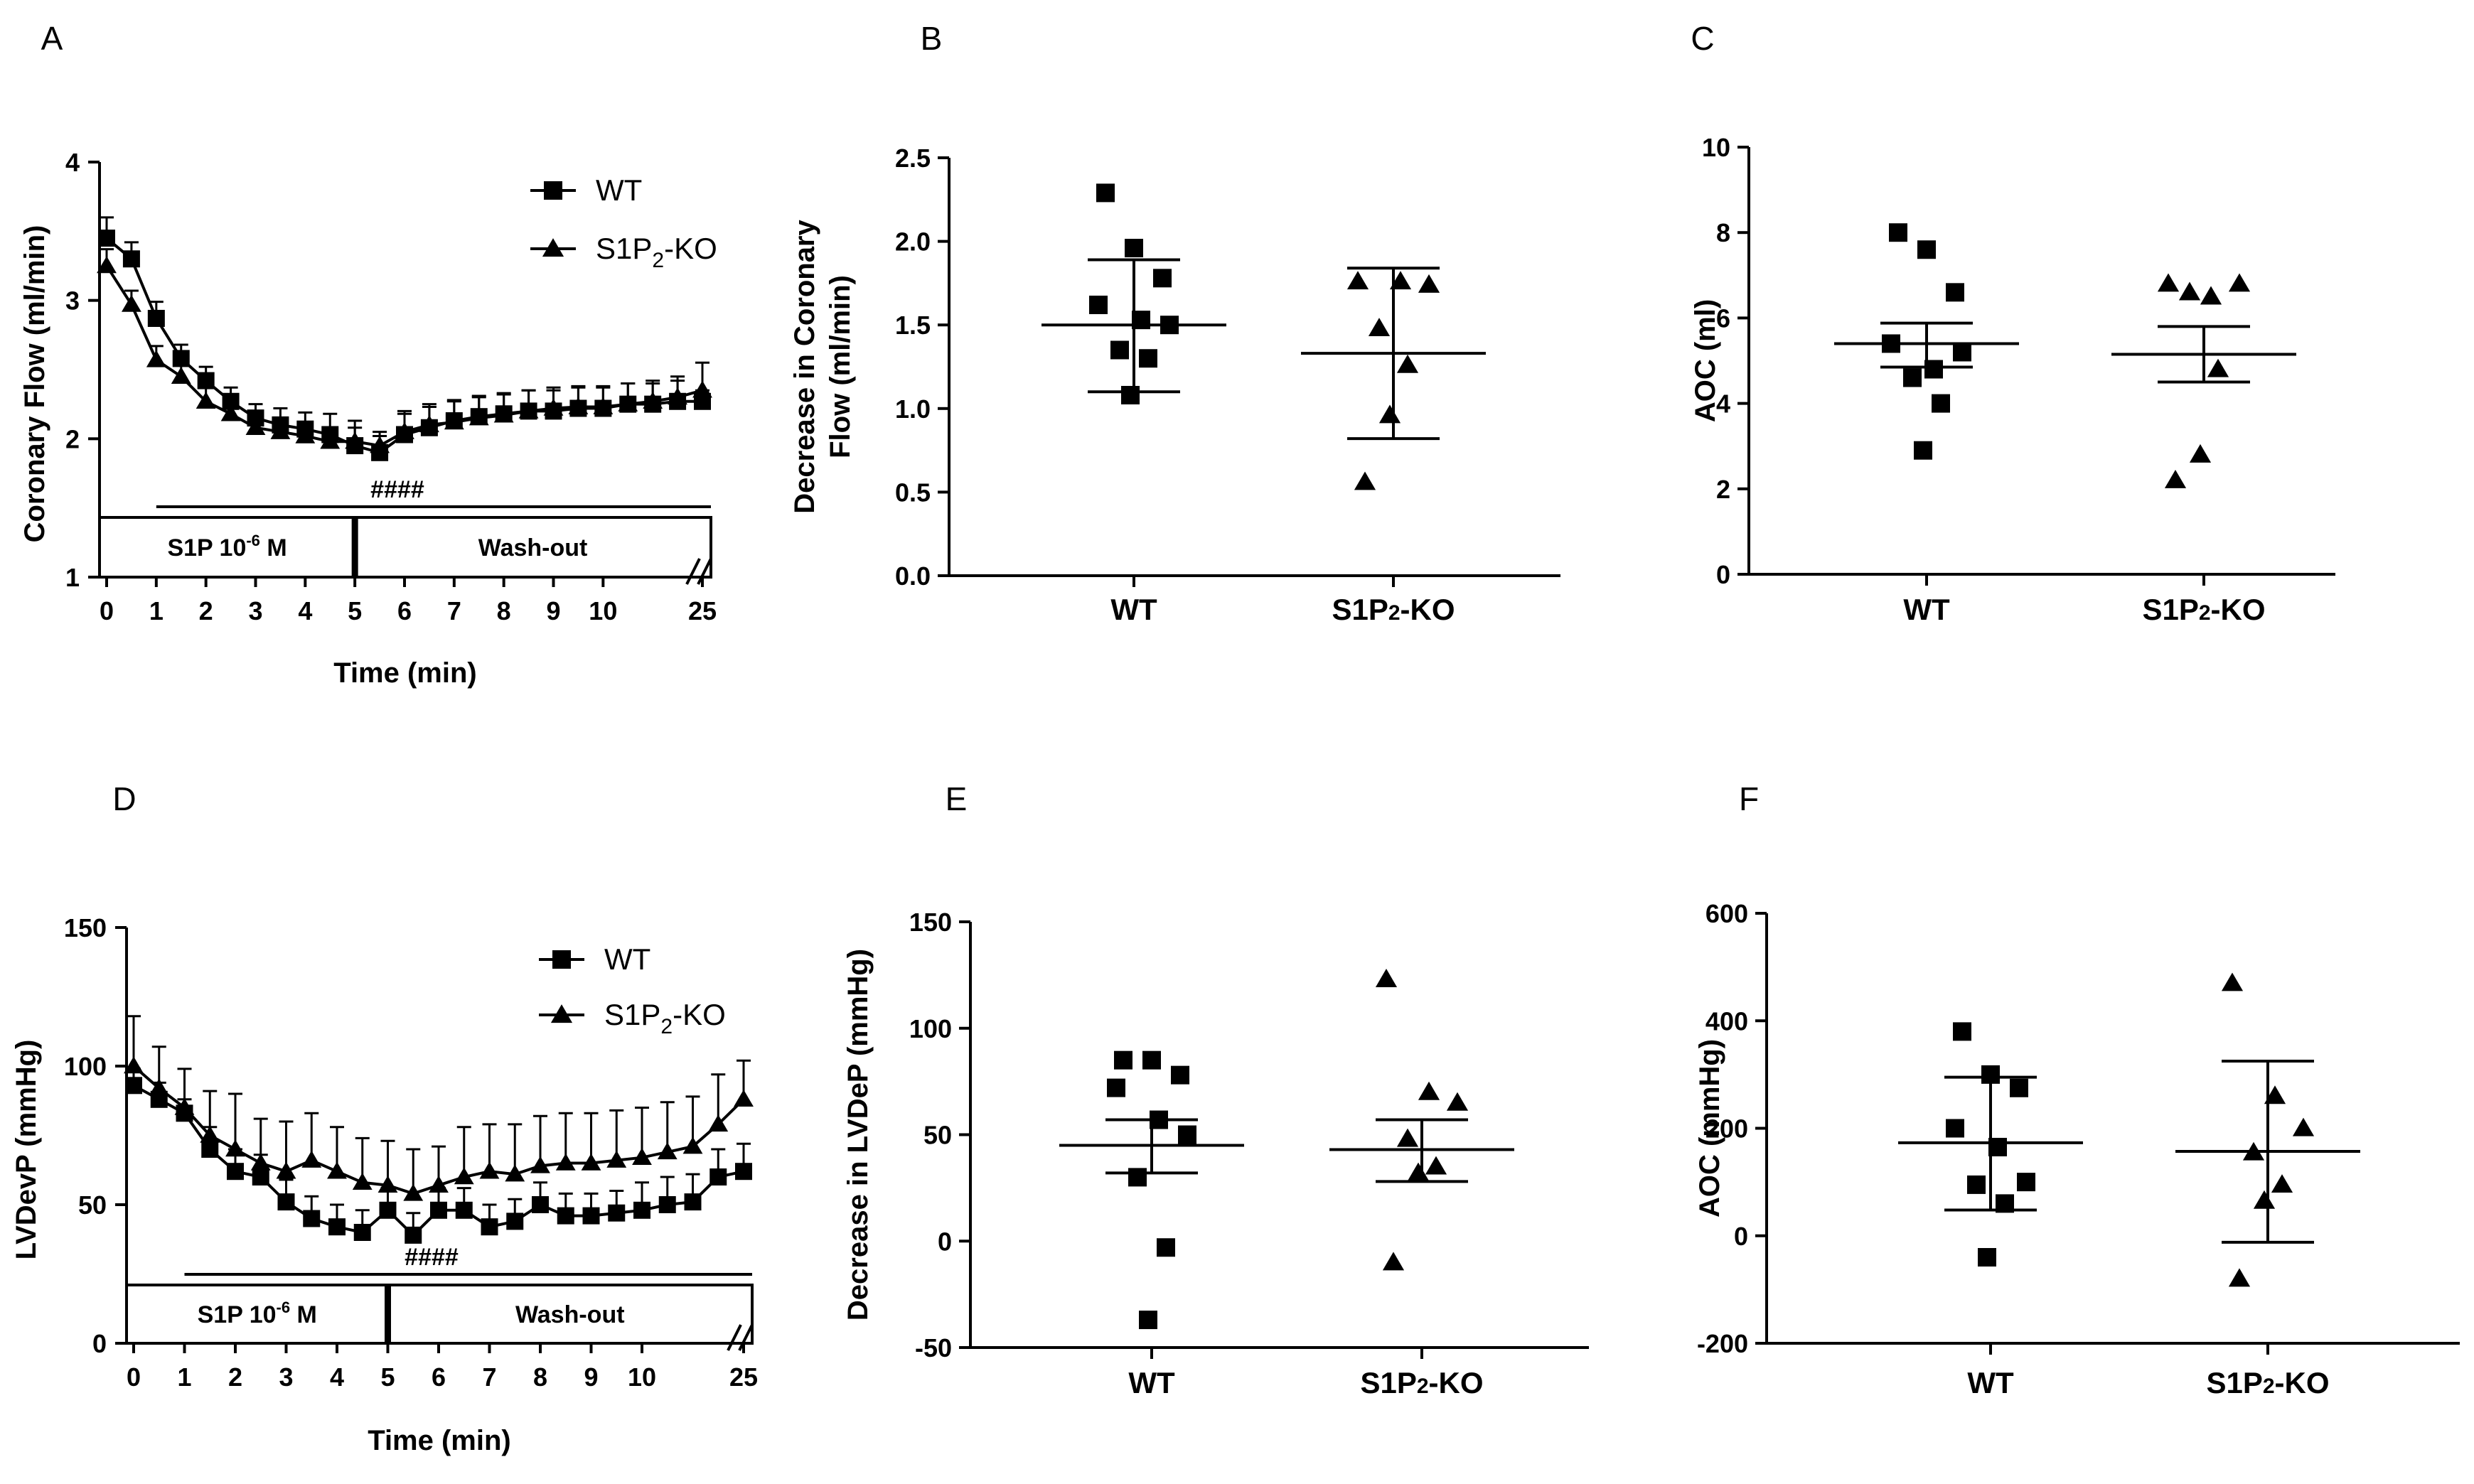 This screenshot has width=2474, height=1484. What do you see at coordinates (405, 673) in the screenshot?
I see `x-axis-title: Time (min)` at bounding box center [405, 673].